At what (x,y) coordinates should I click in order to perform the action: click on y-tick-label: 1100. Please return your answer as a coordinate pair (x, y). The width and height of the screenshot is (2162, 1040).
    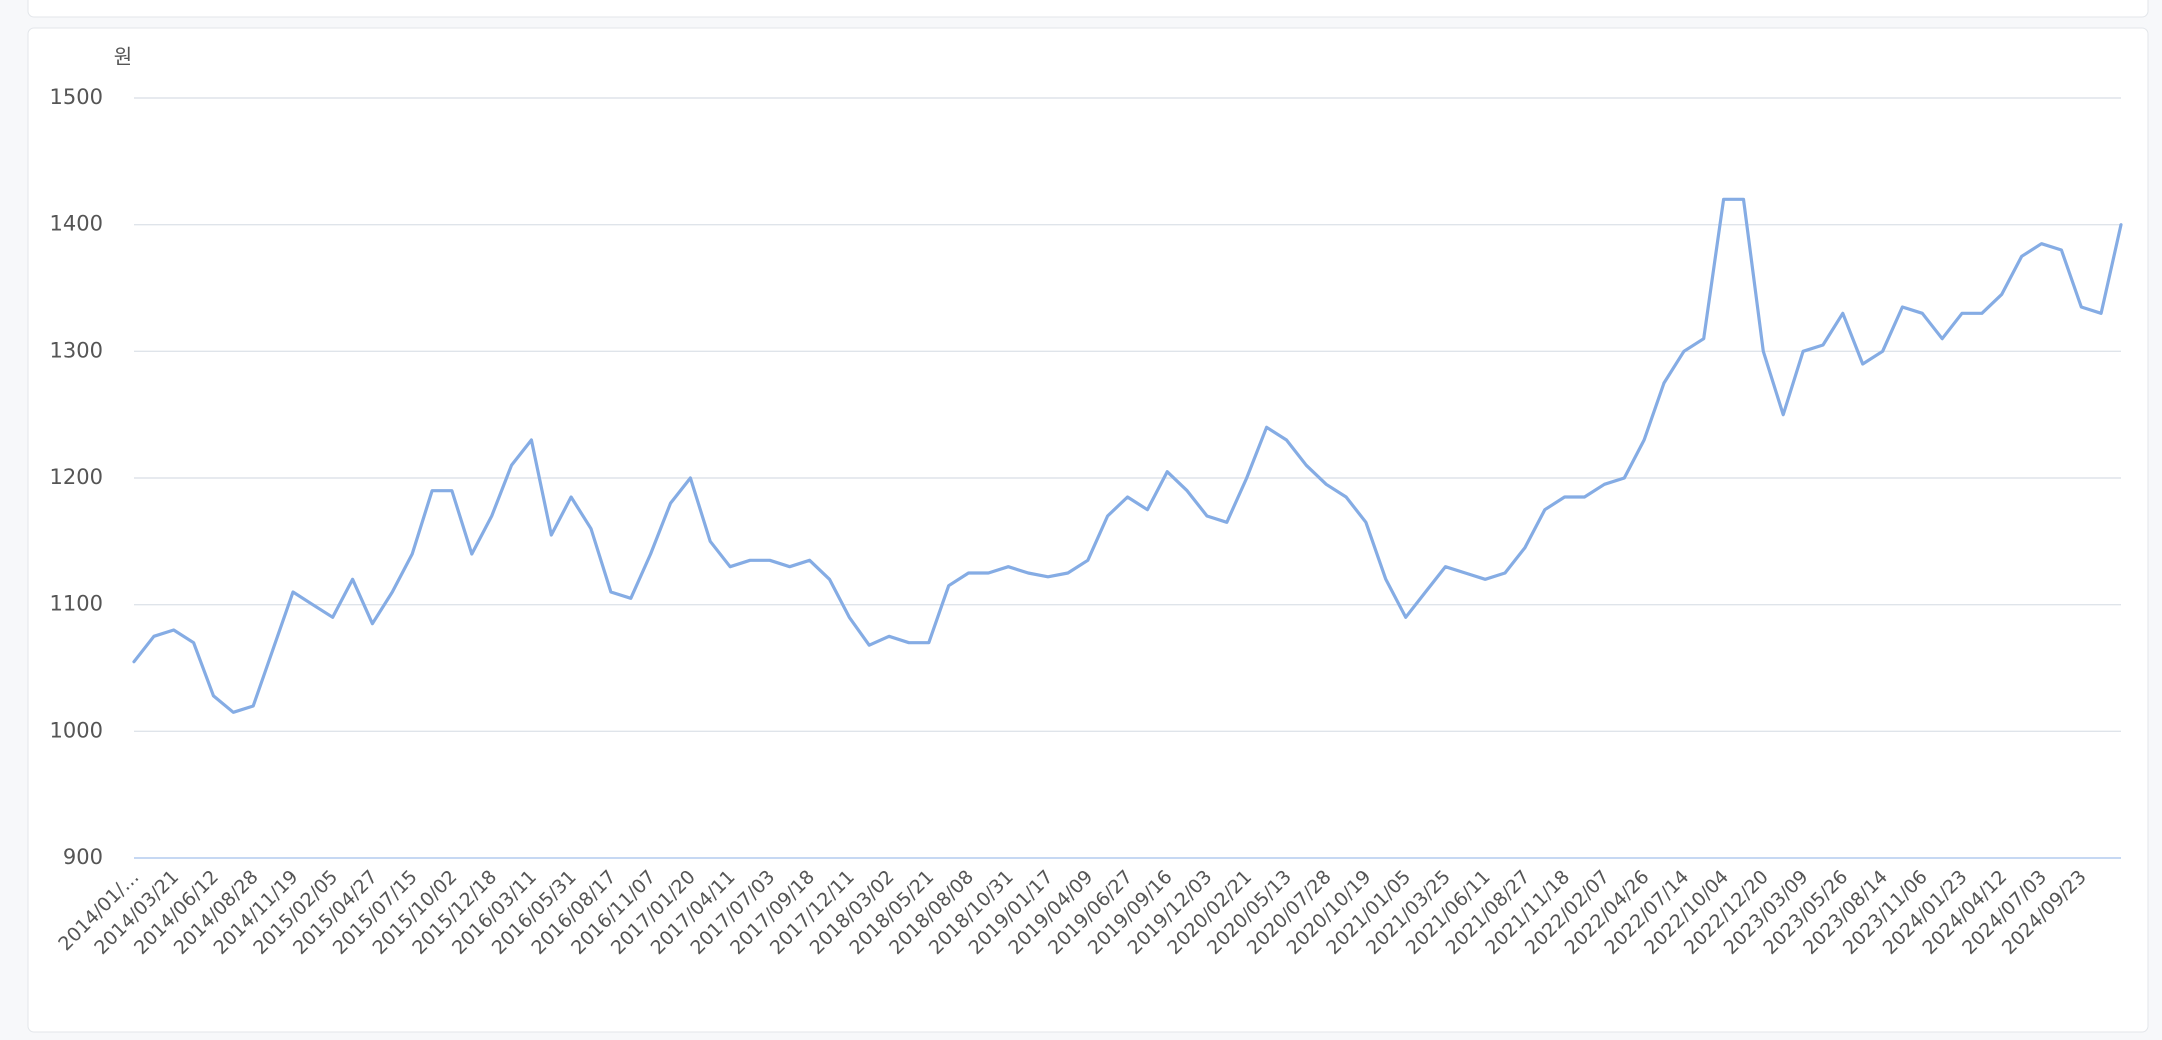
    Looking at the image, I should click on (76, 604).